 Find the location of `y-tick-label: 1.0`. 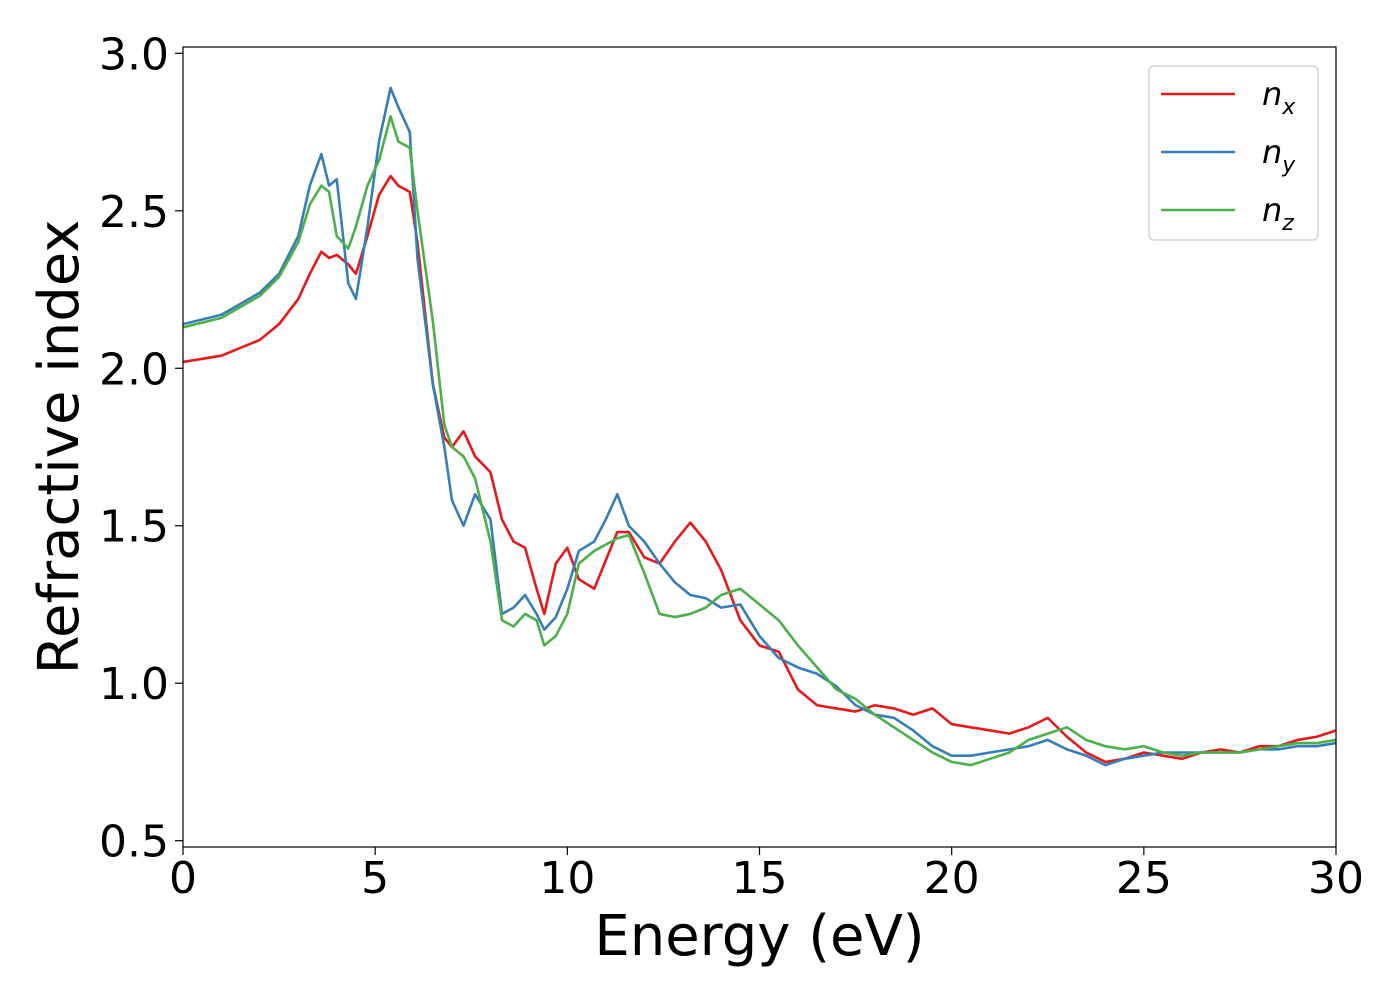

y-tick-label: 1.0 is located at coordinates (134, 684).